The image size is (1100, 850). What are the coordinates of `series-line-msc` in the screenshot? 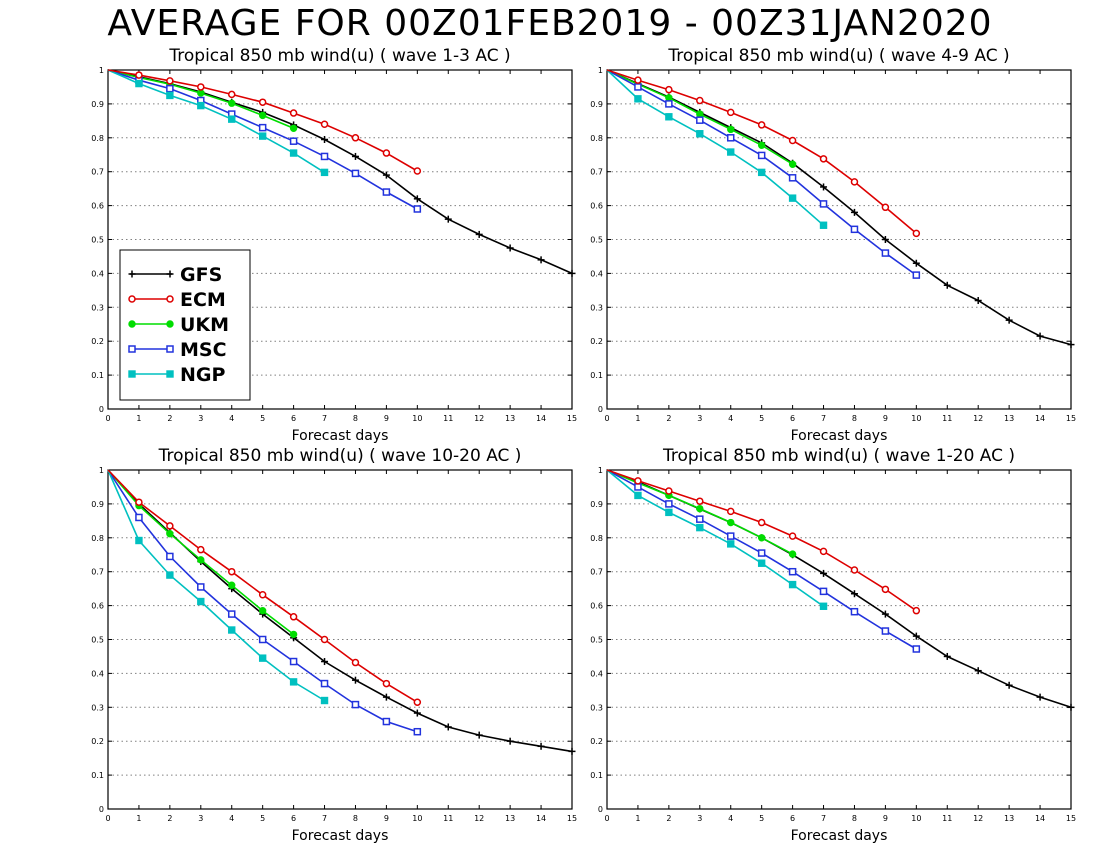 It's located at (262, 601).